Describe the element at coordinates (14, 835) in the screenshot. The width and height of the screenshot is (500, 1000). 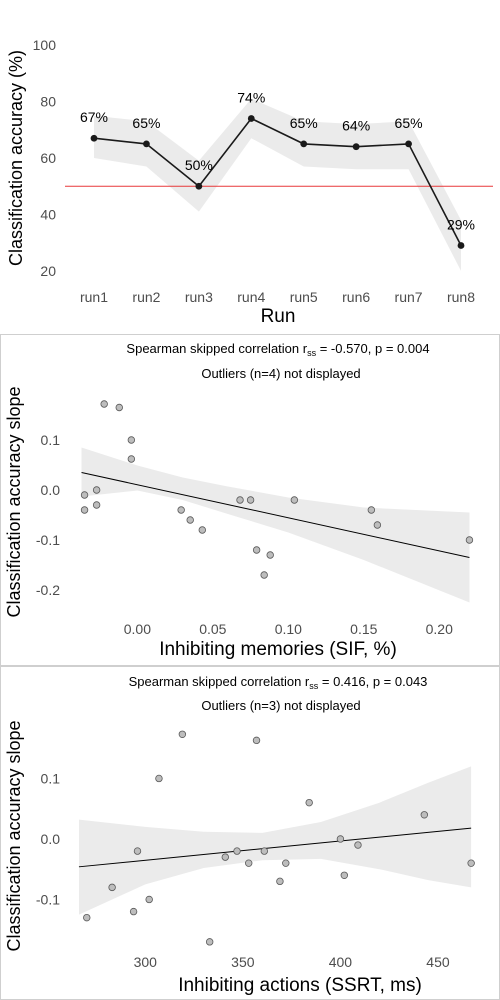
I see `panel-c-y-axis-title: Classification accuracy slope` at that location.